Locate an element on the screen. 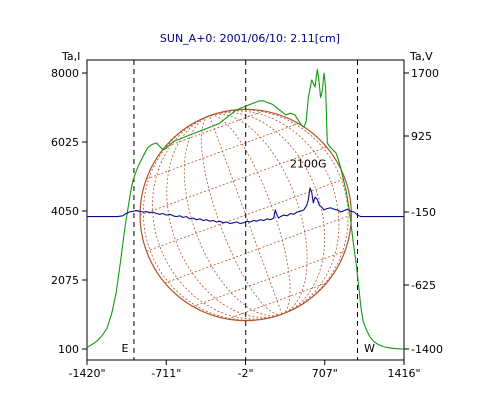  left-tick-label: 6025 is located at coordinates (65, 142).